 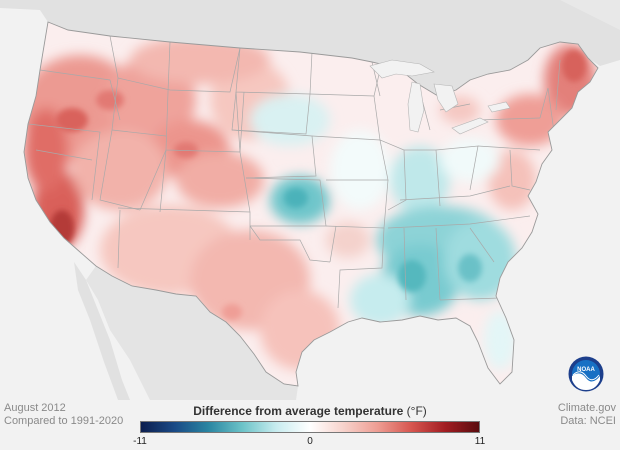 What do you see at coordinates (590, 15) in the screenshot?
I see `canada-east-land` at bounding box center [590, 15].